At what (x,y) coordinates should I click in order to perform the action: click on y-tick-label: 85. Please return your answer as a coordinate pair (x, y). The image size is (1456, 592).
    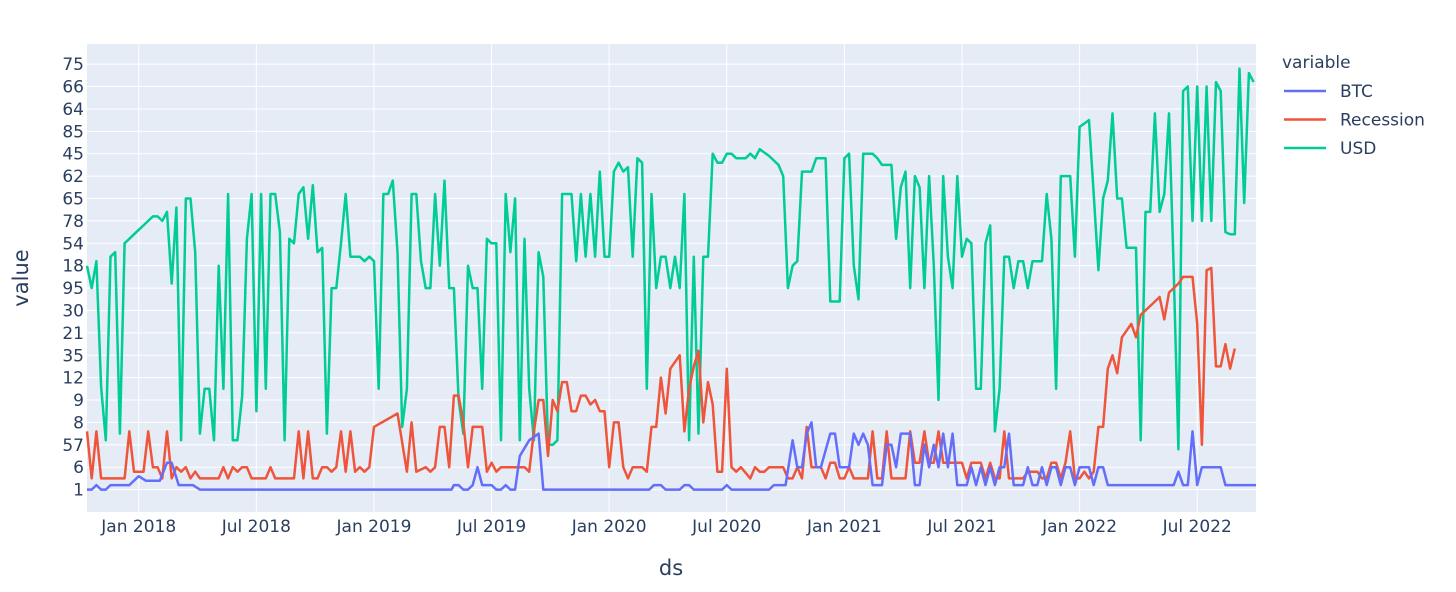
    Looking at the image, I should click on (73, 132).